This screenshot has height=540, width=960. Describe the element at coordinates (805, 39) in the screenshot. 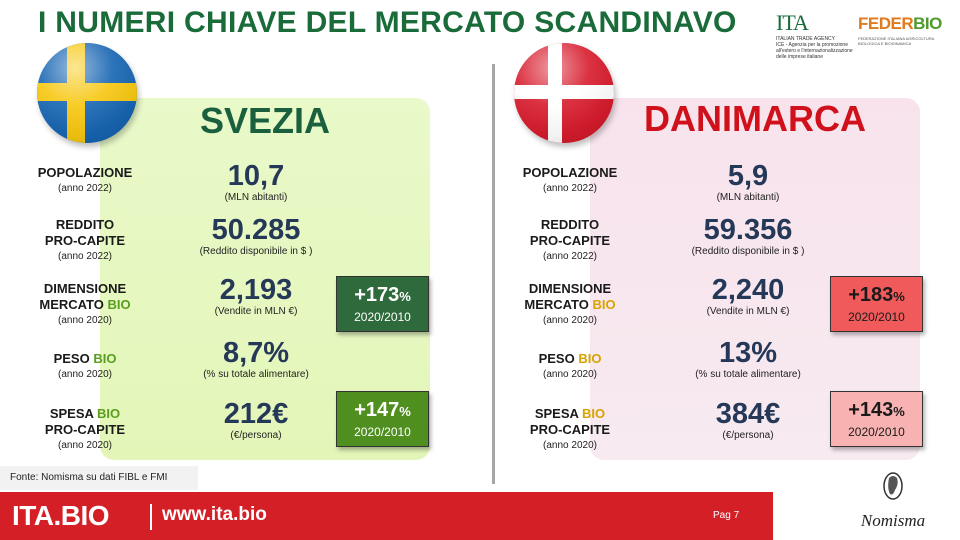

I see `ita-logo-line1: ITALIAN TRADE AGENCY` at that location.